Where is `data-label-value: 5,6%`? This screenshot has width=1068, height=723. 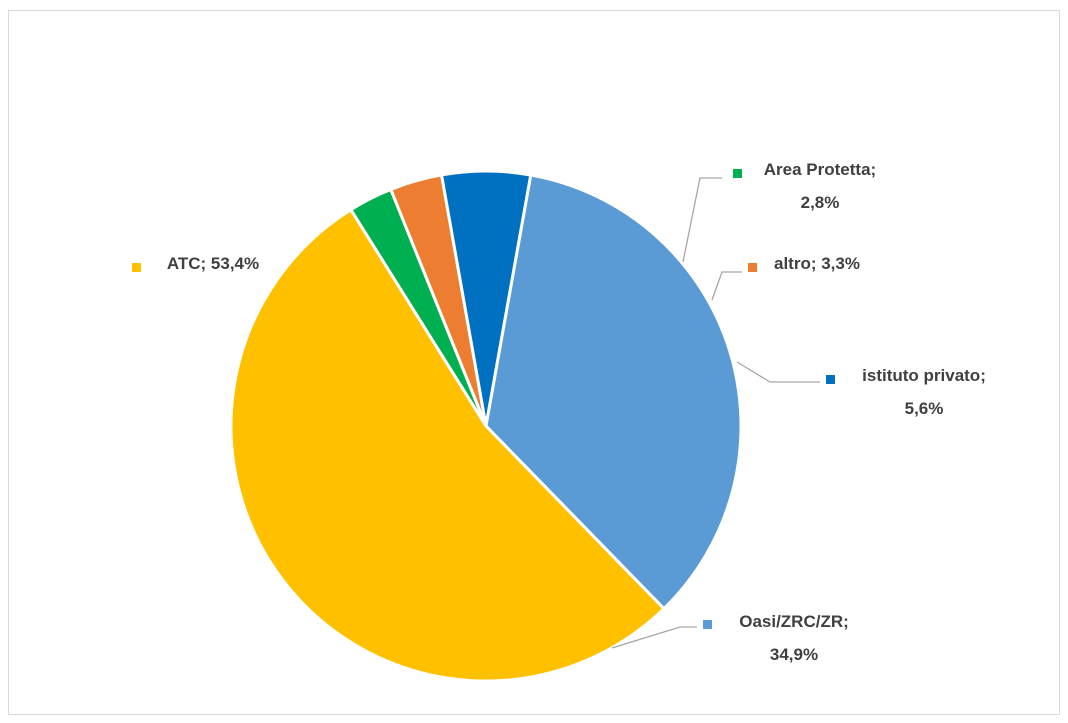 data-label-value: 5,6% is located at coordinates (924, 408).